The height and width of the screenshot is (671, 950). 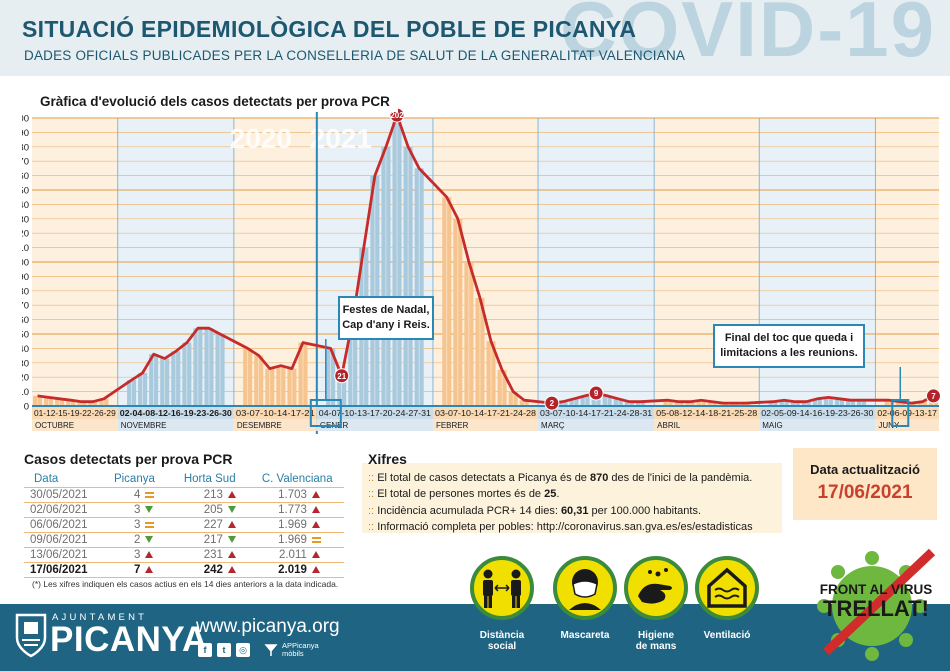 What do you see at coordinates (25, 378) in the screenshot?
I see `y-tick-label: 20` at bounding box center [25, 378].